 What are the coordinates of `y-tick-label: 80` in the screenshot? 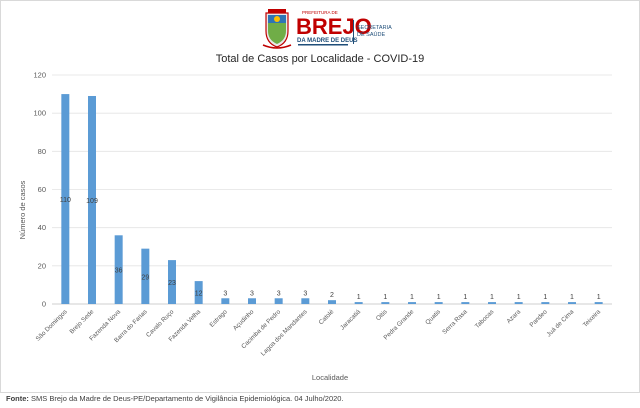 It's located at (42, 151).